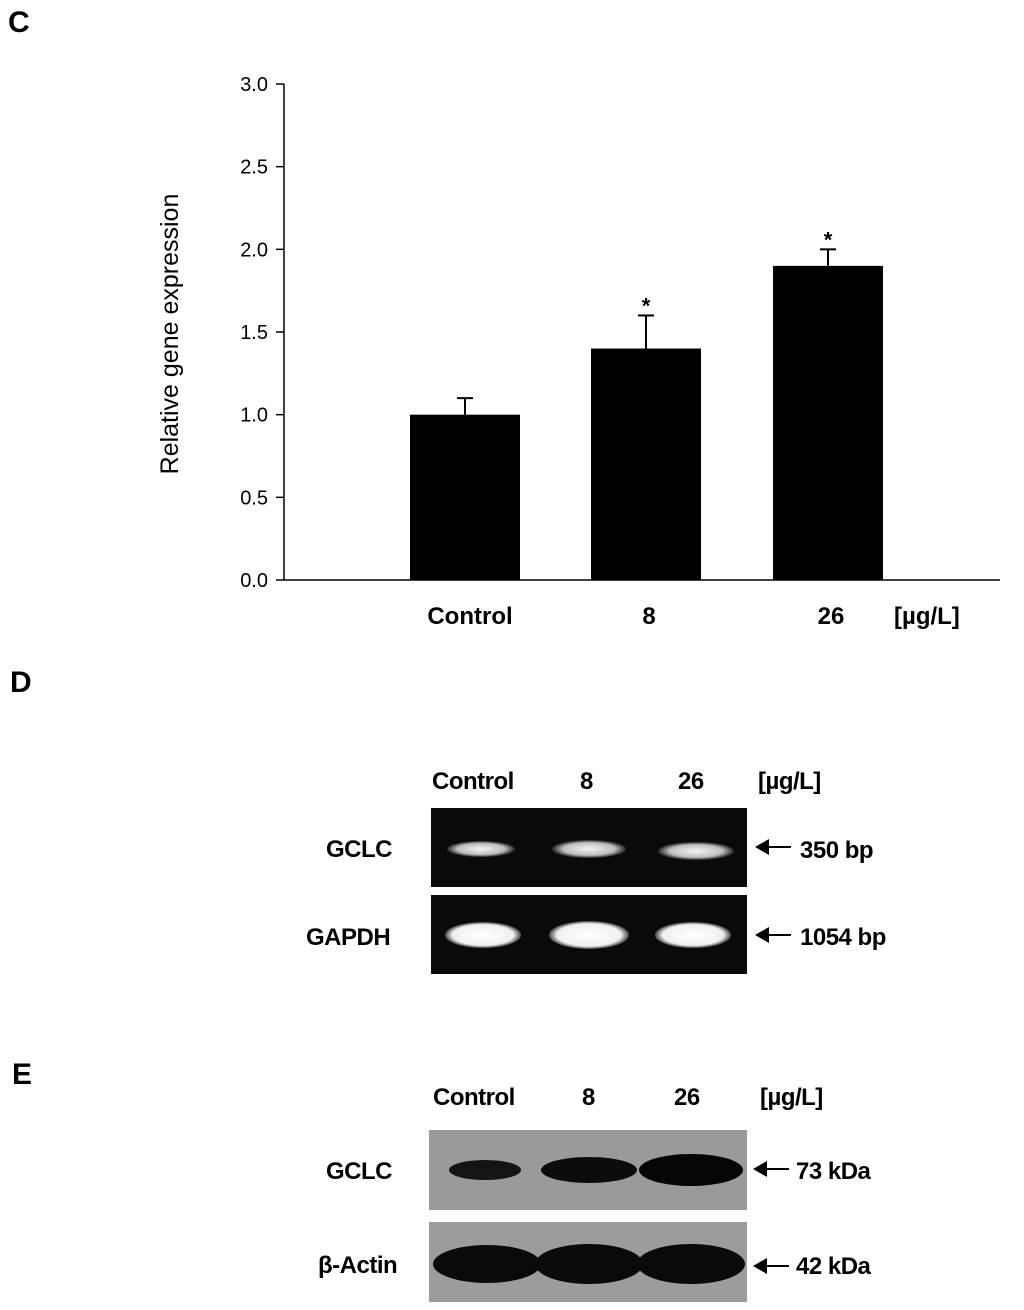 The height and width of the screenshot is (1310, 1024). What do you see at coordinates (254, 333) in the screenshot?
I see `y-tick-label: 1.5` at bounding box center [254, 333].